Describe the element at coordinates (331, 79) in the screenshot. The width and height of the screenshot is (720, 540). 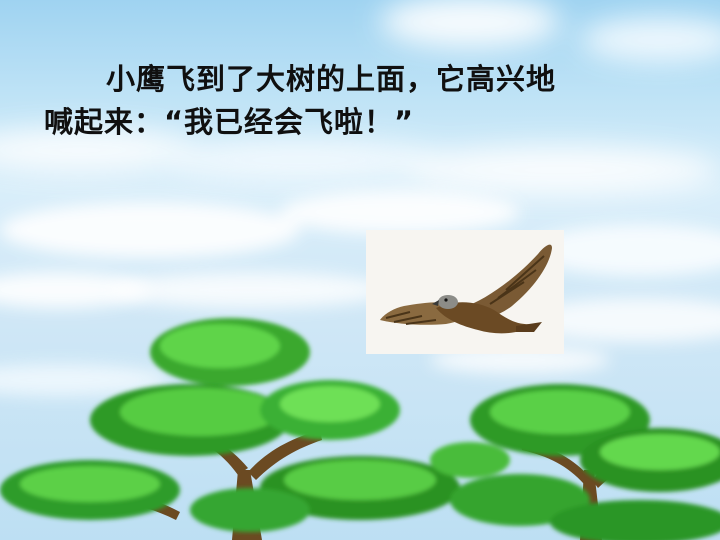
I see `story-line-1: 小鹰飞到了大树的上面，它高兴地` at that location.